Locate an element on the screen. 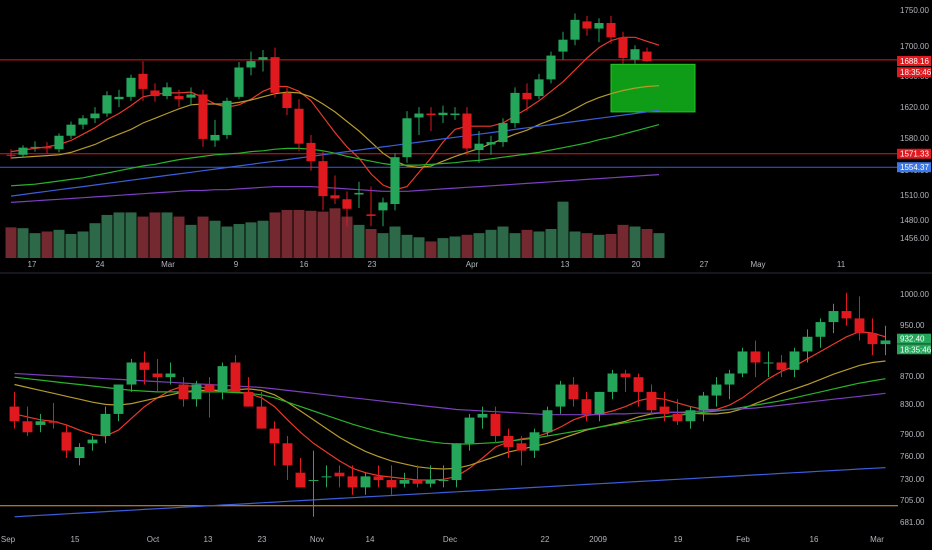 The width and height of the screenshot is (932, 550). y-axis-tick-label: 681.00 is located at coordinates (912, 522).